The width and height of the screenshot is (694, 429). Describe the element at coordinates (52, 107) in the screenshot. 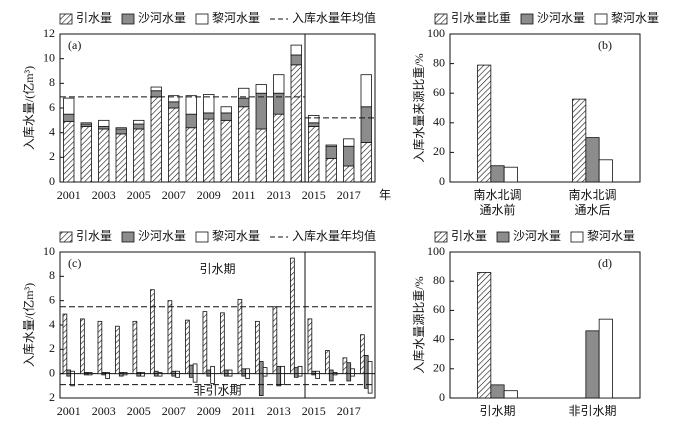

I see `y-tick-label: 6` at that location.